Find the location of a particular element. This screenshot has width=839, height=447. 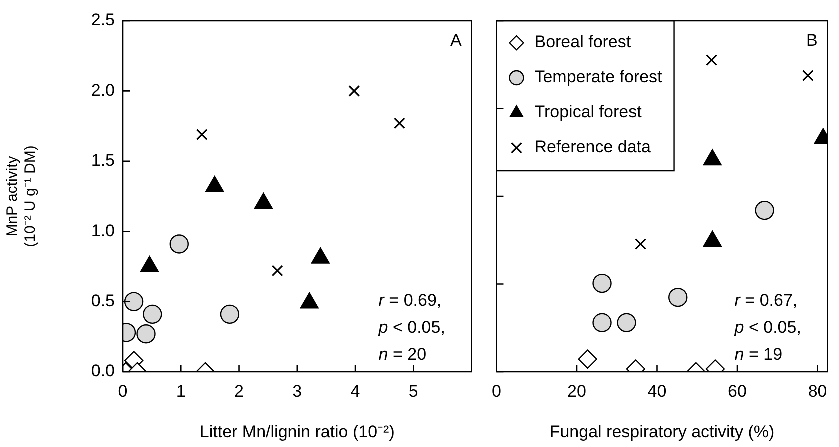

x-tick-label: 80 is located at coordinates (818, 391).